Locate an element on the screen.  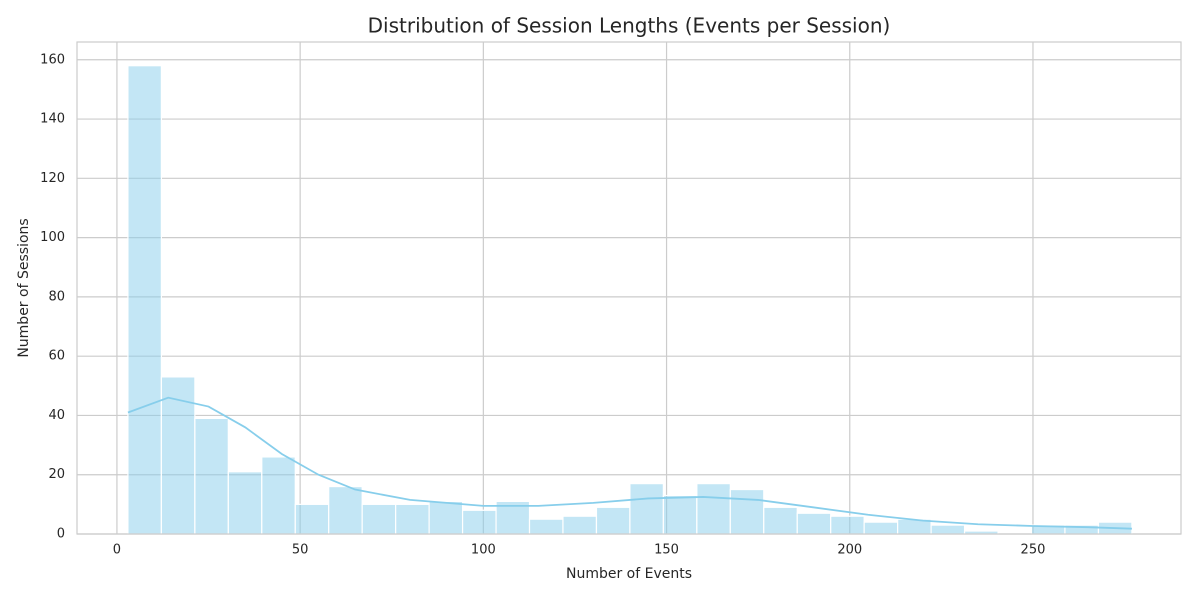
y-tick-label: 60 is located at coordinates (56, 356).